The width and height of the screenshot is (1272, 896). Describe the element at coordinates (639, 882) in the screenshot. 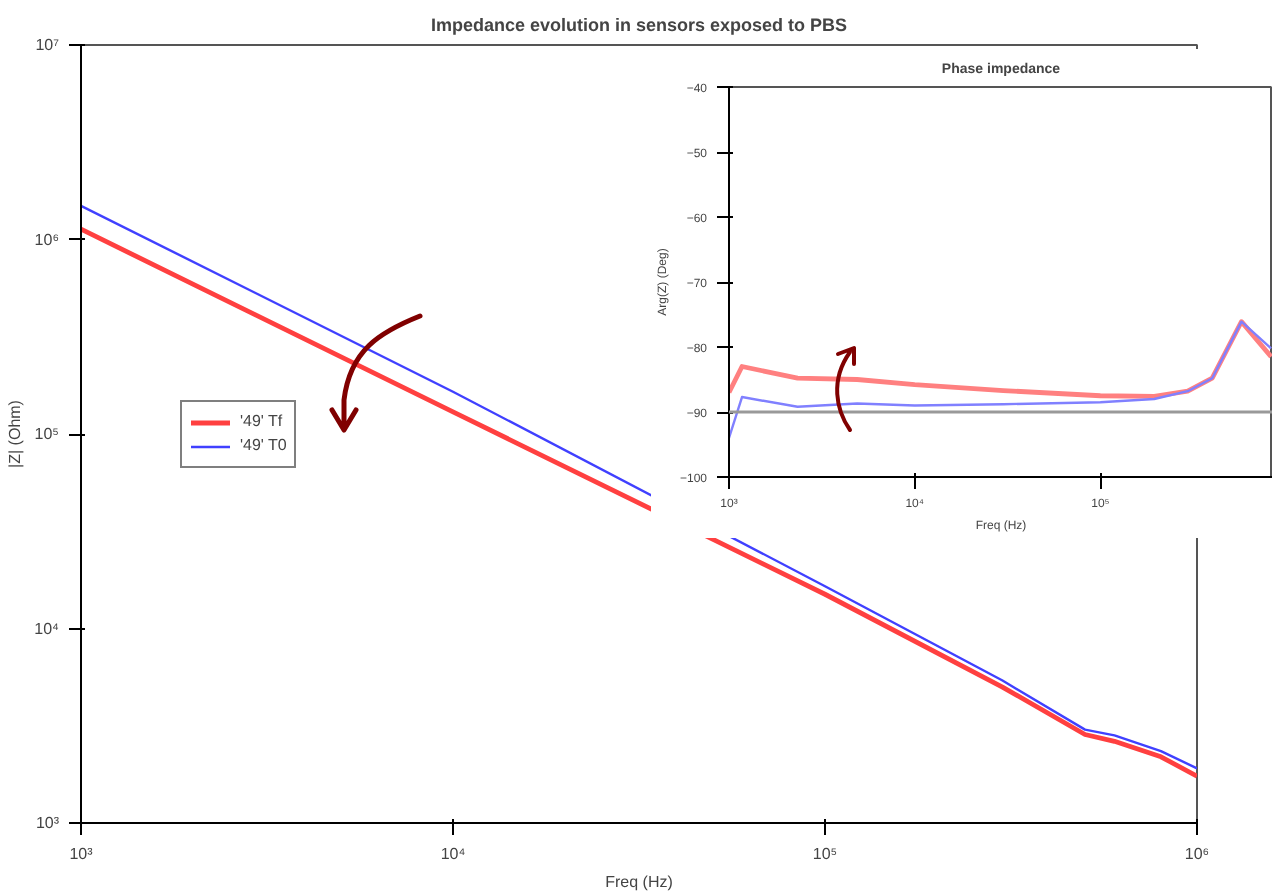

I see `x-axis-title: Freq (Hz)` at that location.